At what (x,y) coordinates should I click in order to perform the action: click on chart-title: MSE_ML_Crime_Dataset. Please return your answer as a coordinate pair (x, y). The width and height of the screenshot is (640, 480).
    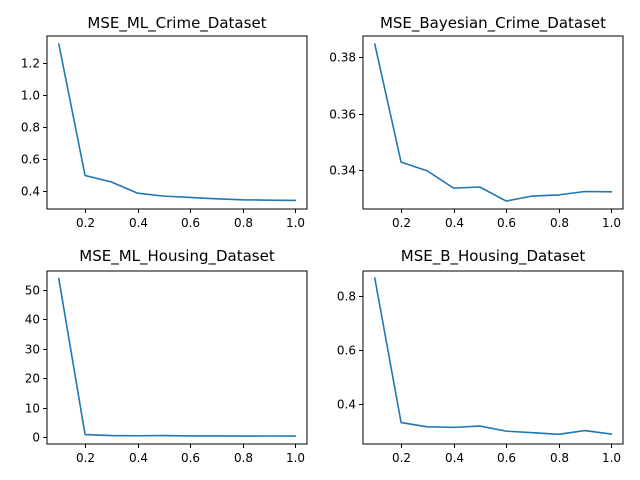
    Looking at the image, I should click on (176, 23).